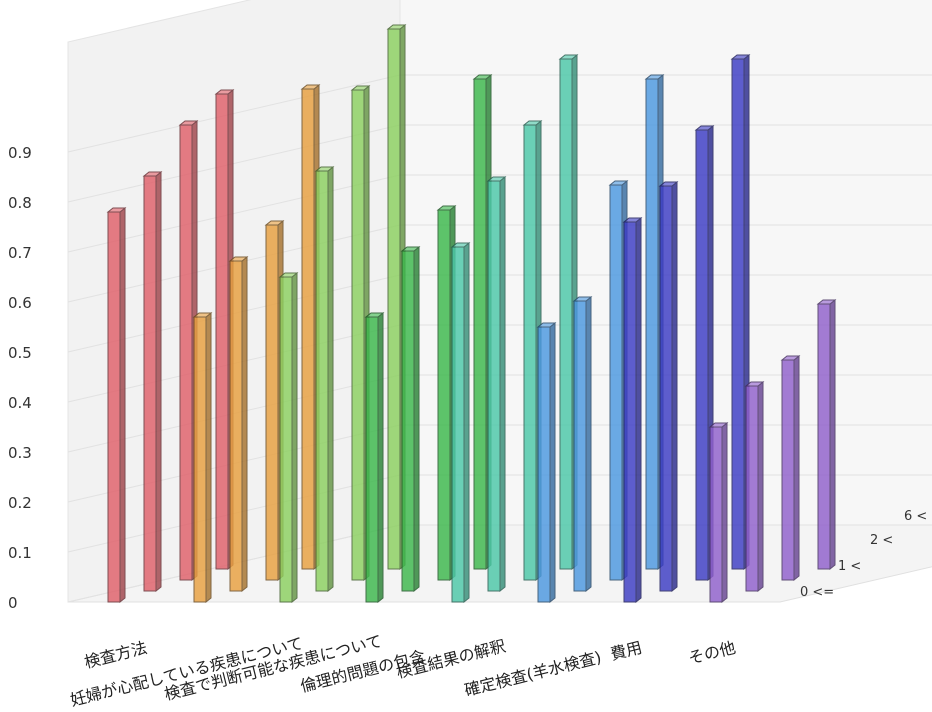 The width and height of the screenshot is (932, 712). What do you see at coordinates (20, 253) in the screenshot?
I see `y-tick-label: 0.7` at bounding box center [20, 253].